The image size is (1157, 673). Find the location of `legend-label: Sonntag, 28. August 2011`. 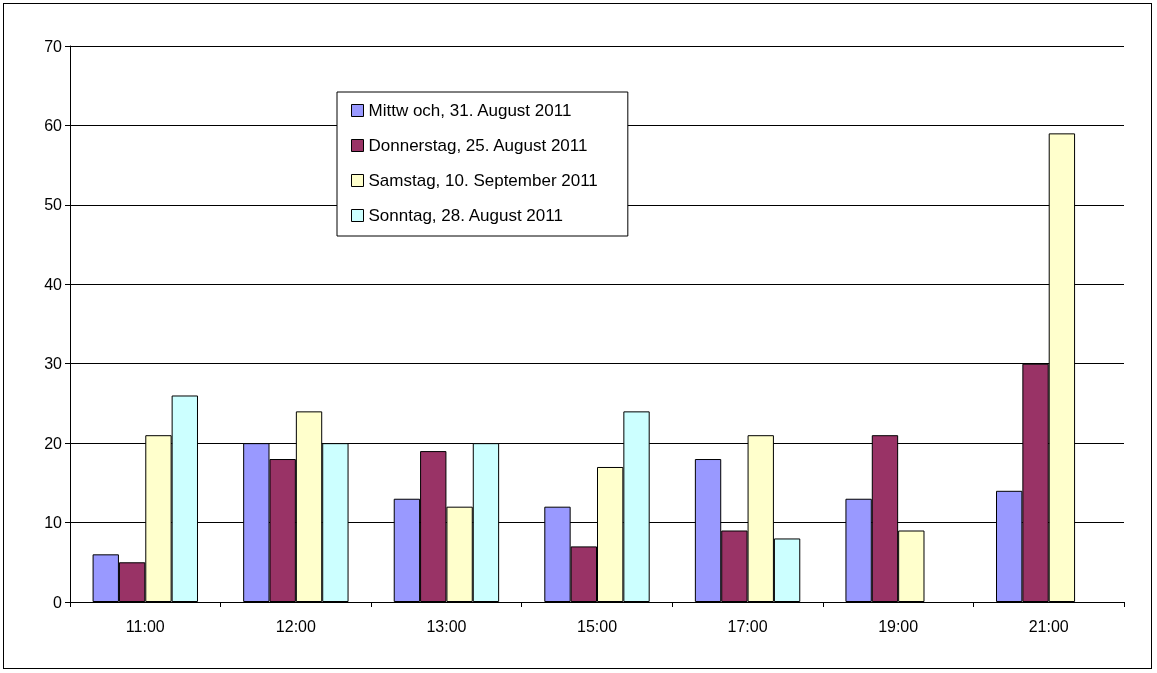

legend-label: Sonntag, 28. August 2011 is located at coordinates (465, 215).